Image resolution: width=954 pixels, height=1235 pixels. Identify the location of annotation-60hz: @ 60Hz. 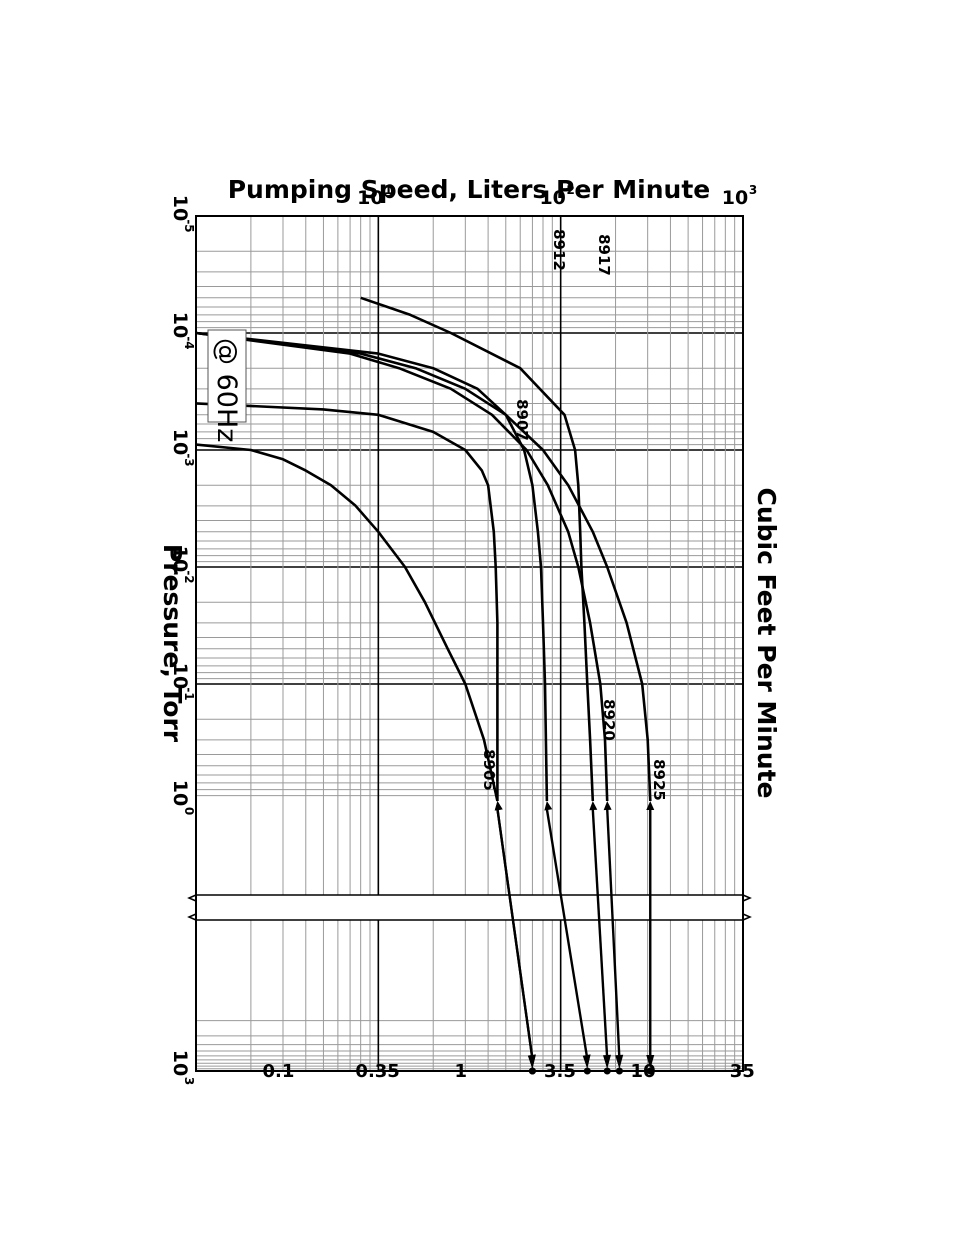
(226, 390).